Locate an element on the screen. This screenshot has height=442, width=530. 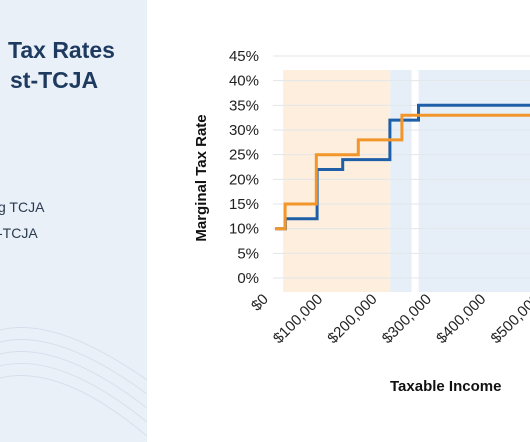
y-tick-label-5: 25% is located at coordinates (244, 155).